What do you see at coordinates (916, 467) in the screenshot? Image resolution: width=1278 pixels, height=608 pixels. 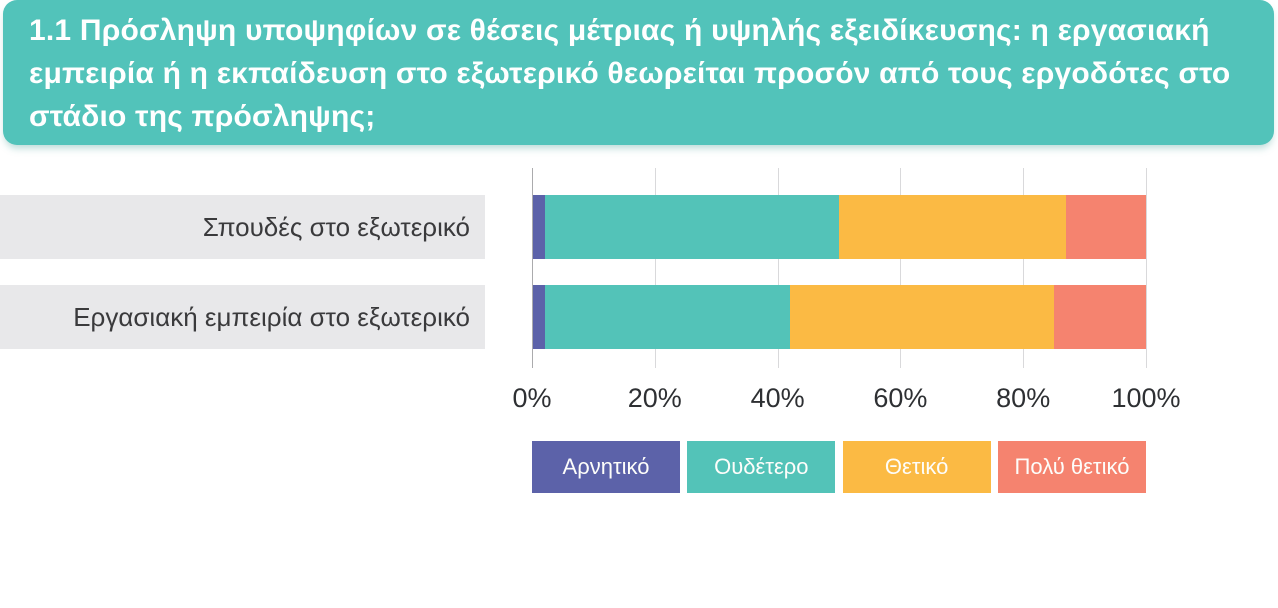 I see `legend-item-positive: Θετικό` at bounding box center [916, 467].